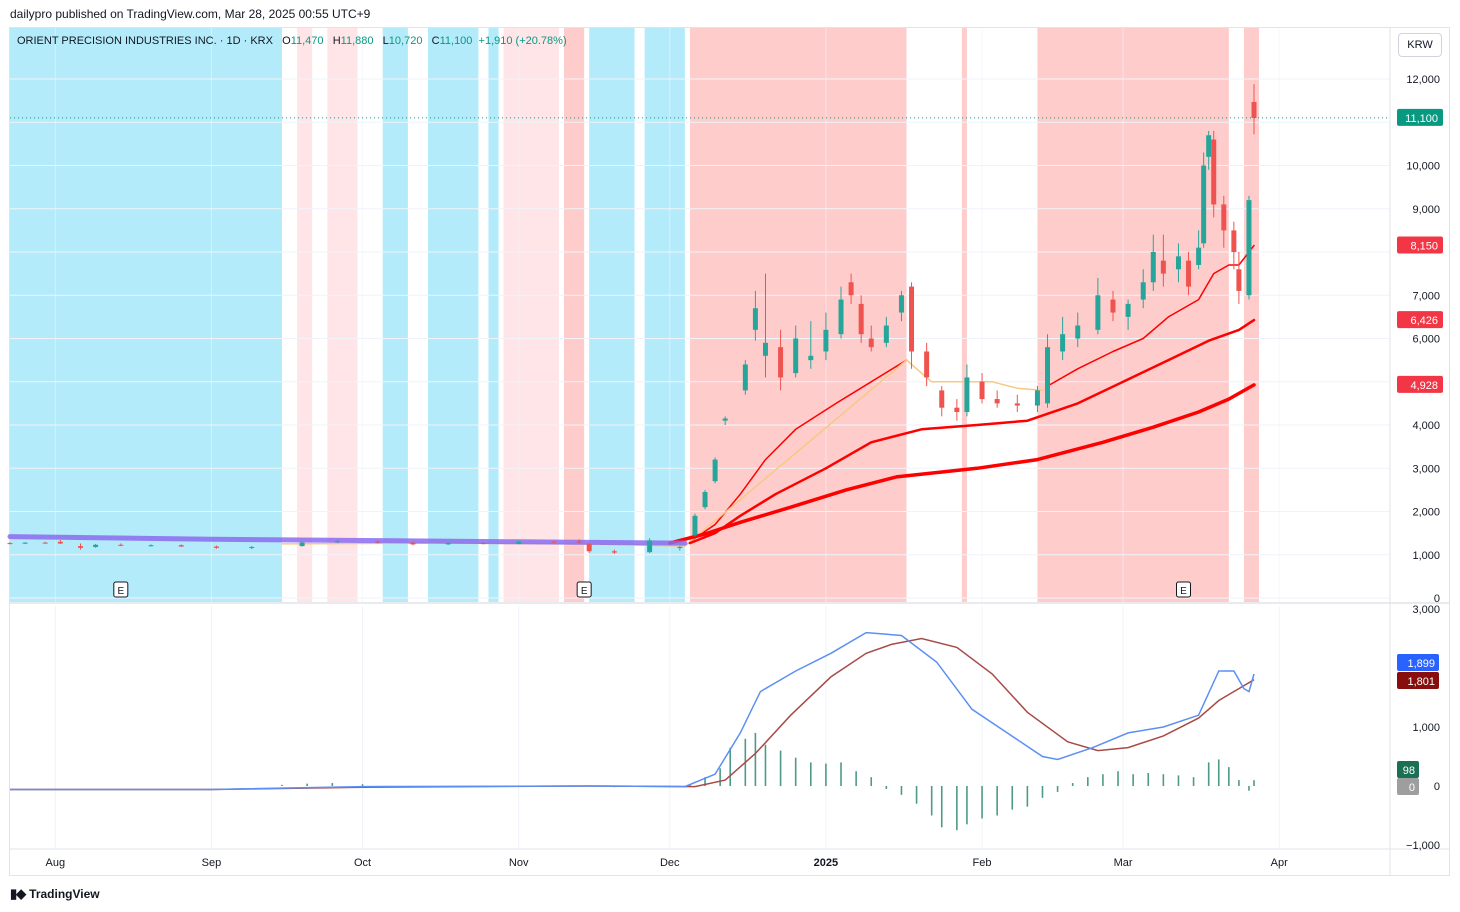 This screenshot has width=1460, height=912. What do you see at coordinates (670, 863) in the screenshot?
I see `time-tick-label: Dec` at bounding box center [670, 863].